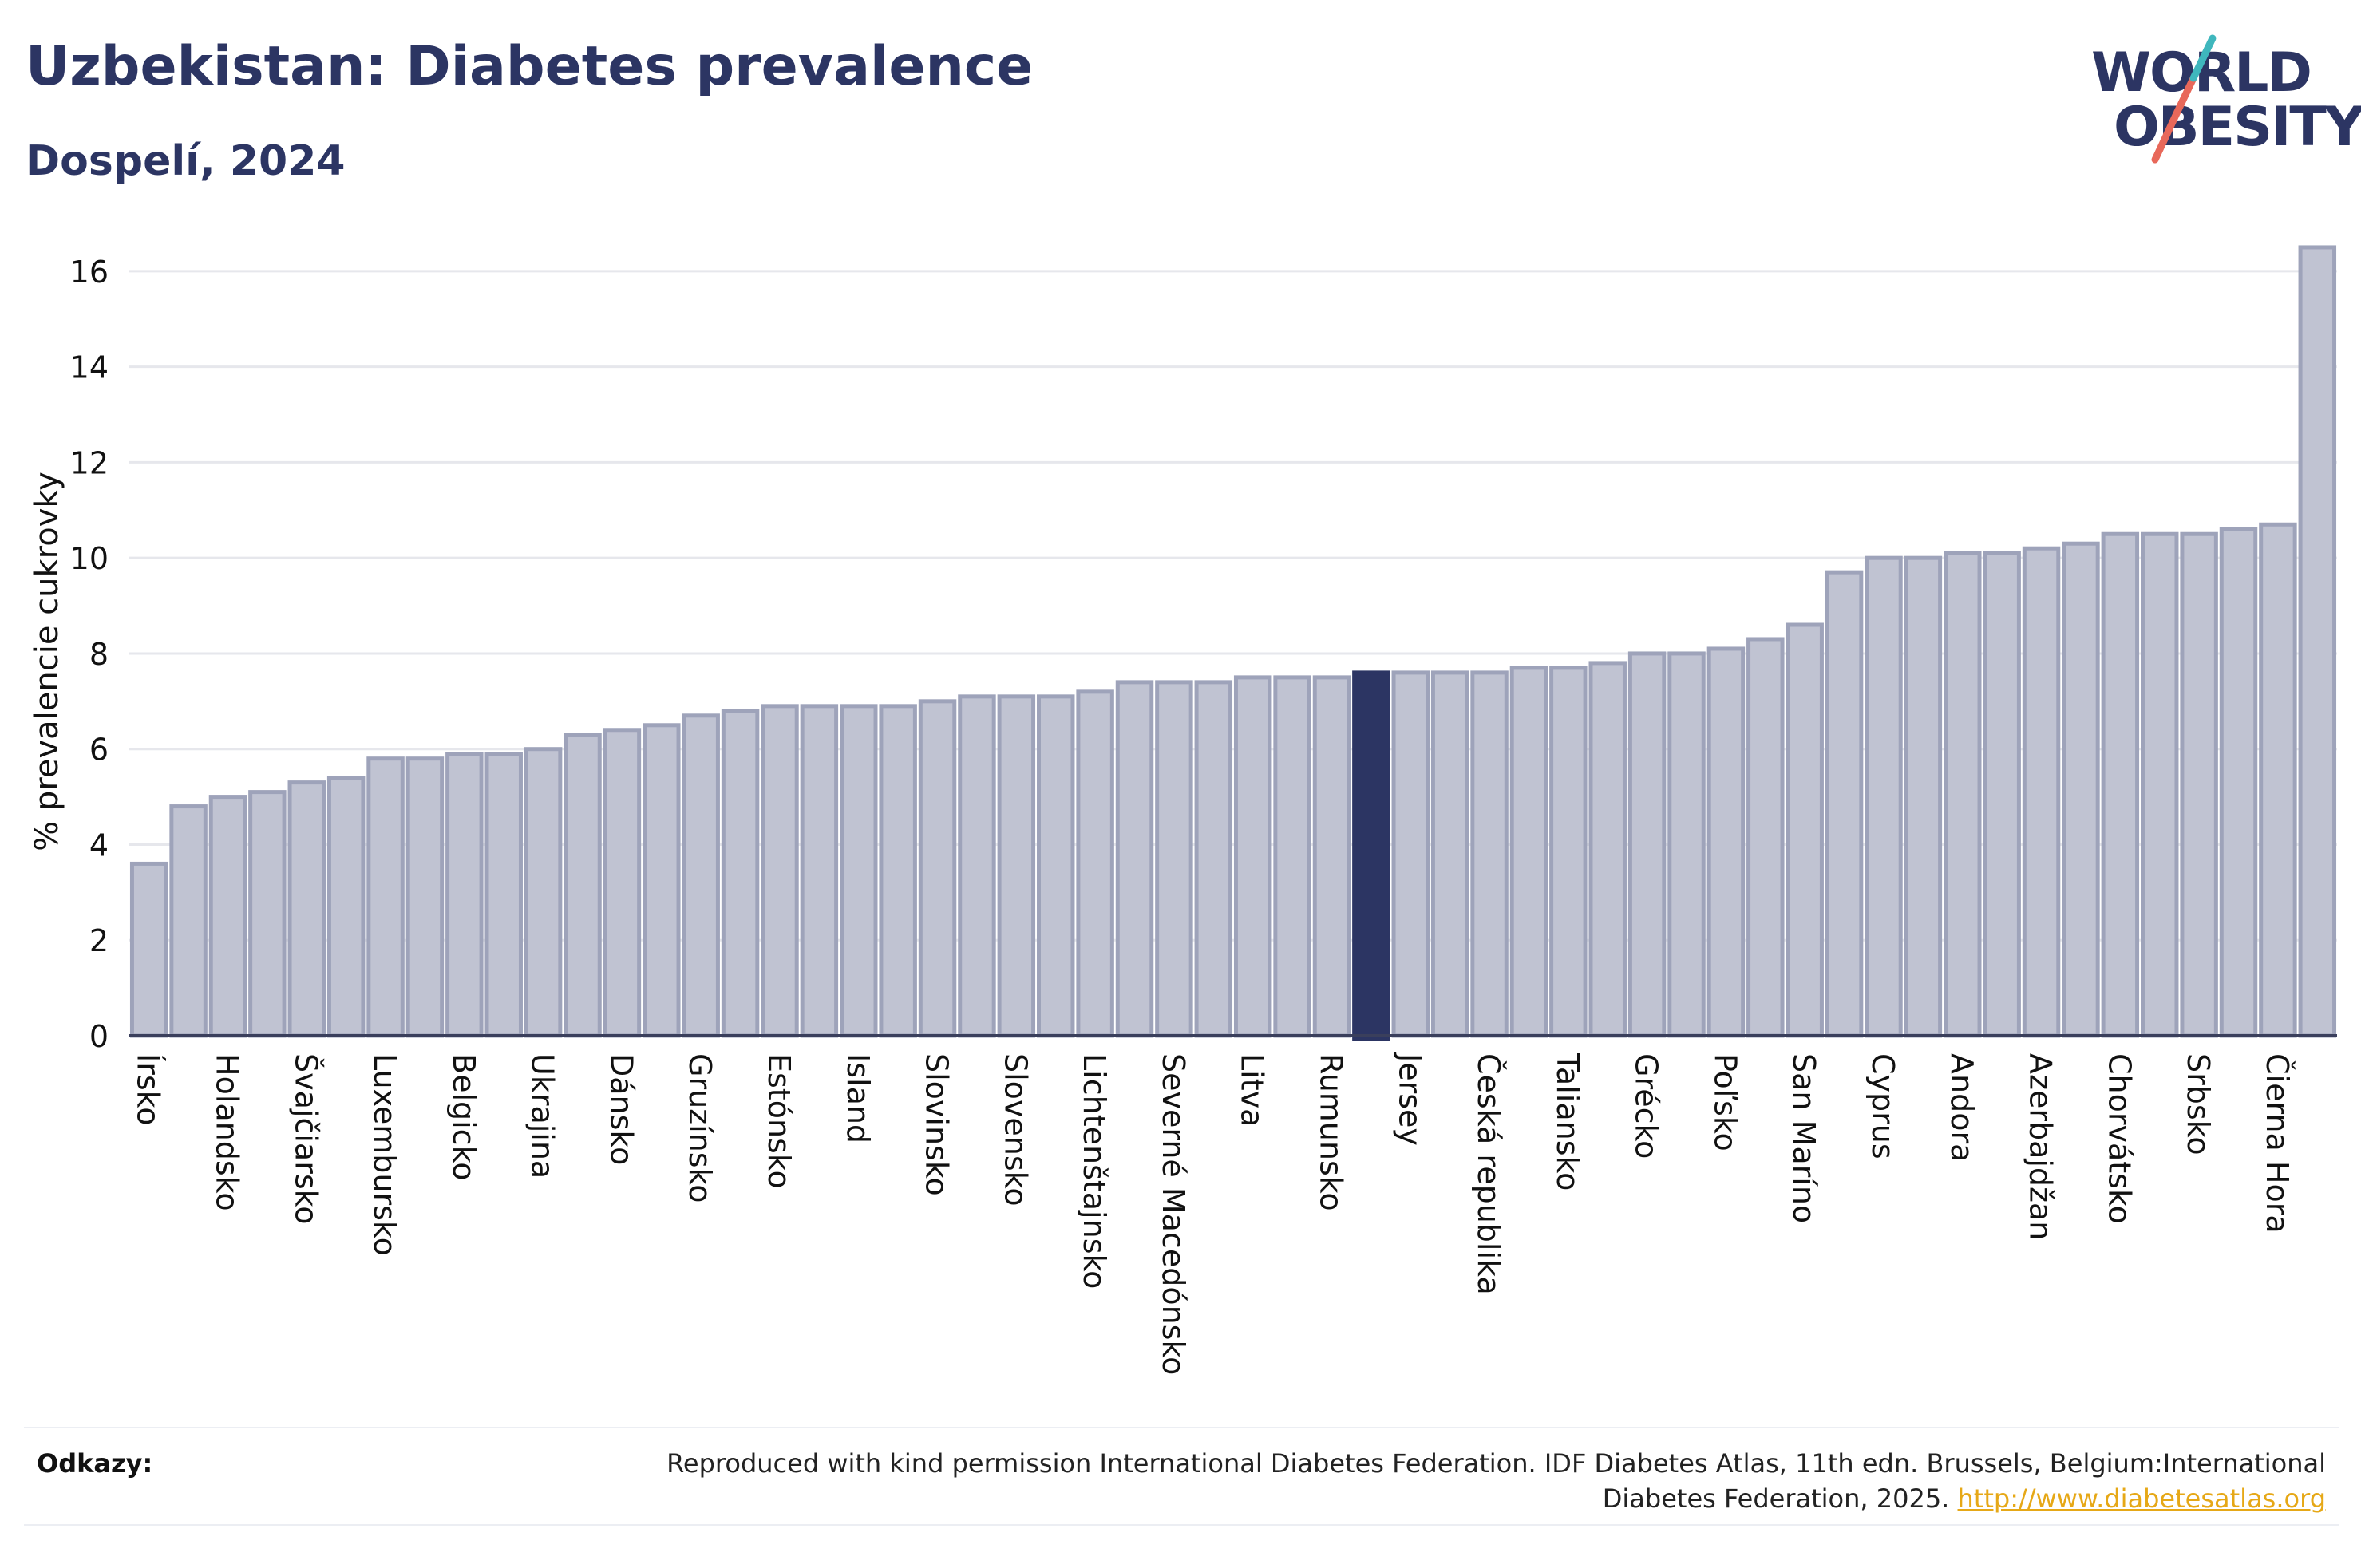 The width and height of the screenshot is (2361, 1568). Describe the element at coordinates (186, 161) in the screenshot. I see `chart-subtitle: Dospelí, 2024` at that location.